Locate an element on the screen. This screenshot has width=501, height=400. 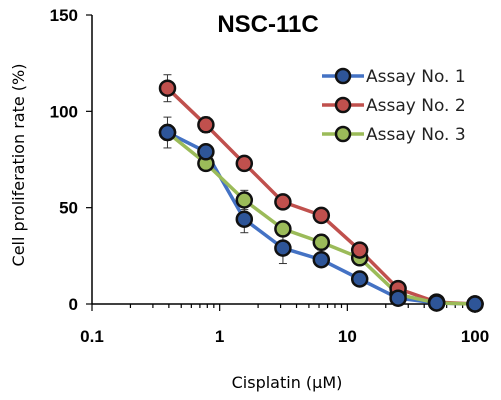
legend: Assay No. 1 Assay No. 2 Assay No. 3 is located at coordinates (394, 106).